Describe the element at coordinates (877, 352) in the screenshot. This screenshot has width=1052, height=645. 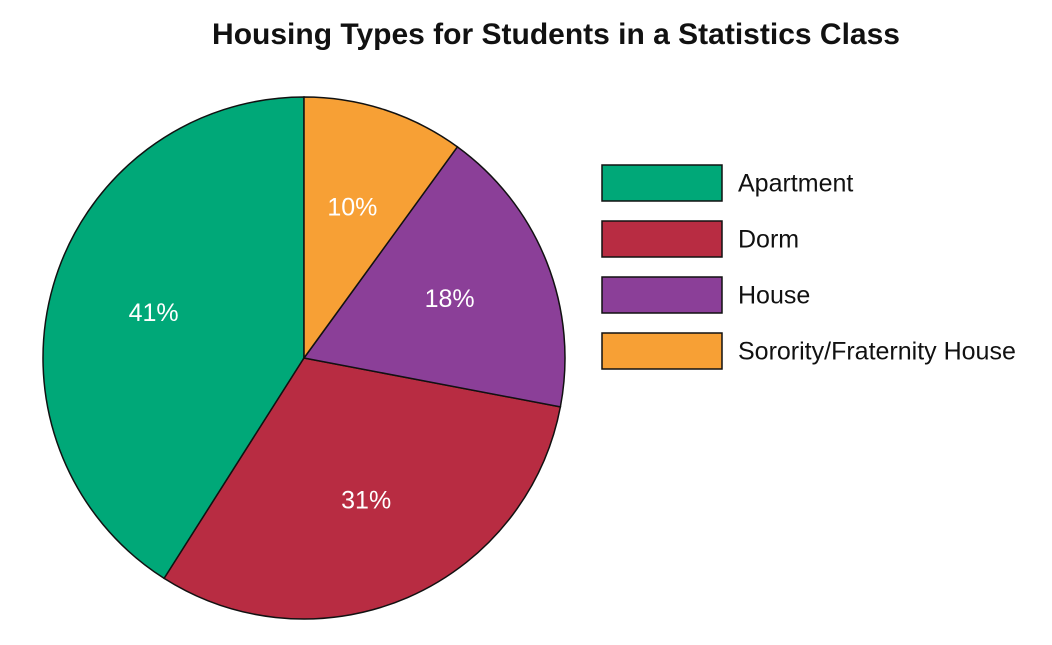
I see `legend-label: Sorority/Fraternity House` at that location.